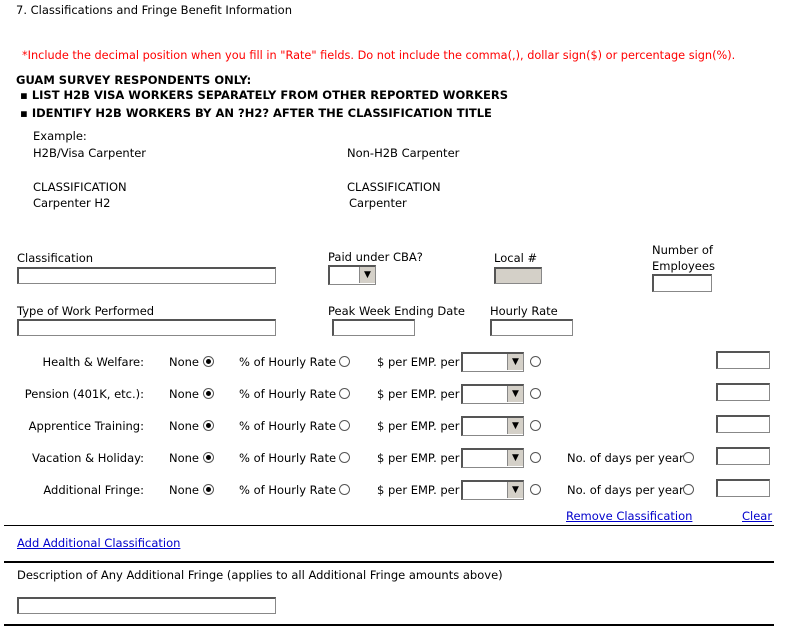 The width and height of the screenshot is (786, 633). Describe the element at coordinates (396, 311) in the screenshot. I see `peak-week-label: Peak Week Ending Date` at that location.